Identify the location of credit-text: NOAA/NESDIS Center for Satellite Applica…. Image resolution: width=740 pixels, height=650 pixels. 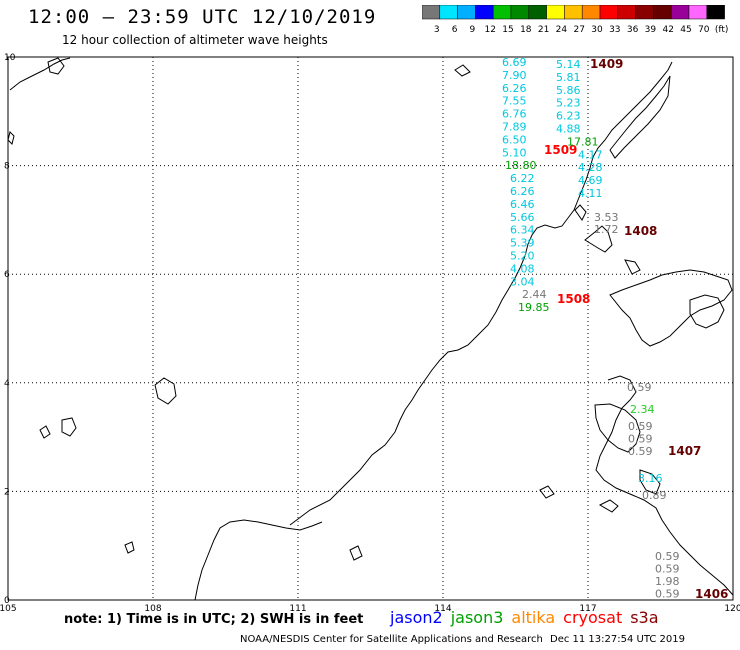
(391, 639).